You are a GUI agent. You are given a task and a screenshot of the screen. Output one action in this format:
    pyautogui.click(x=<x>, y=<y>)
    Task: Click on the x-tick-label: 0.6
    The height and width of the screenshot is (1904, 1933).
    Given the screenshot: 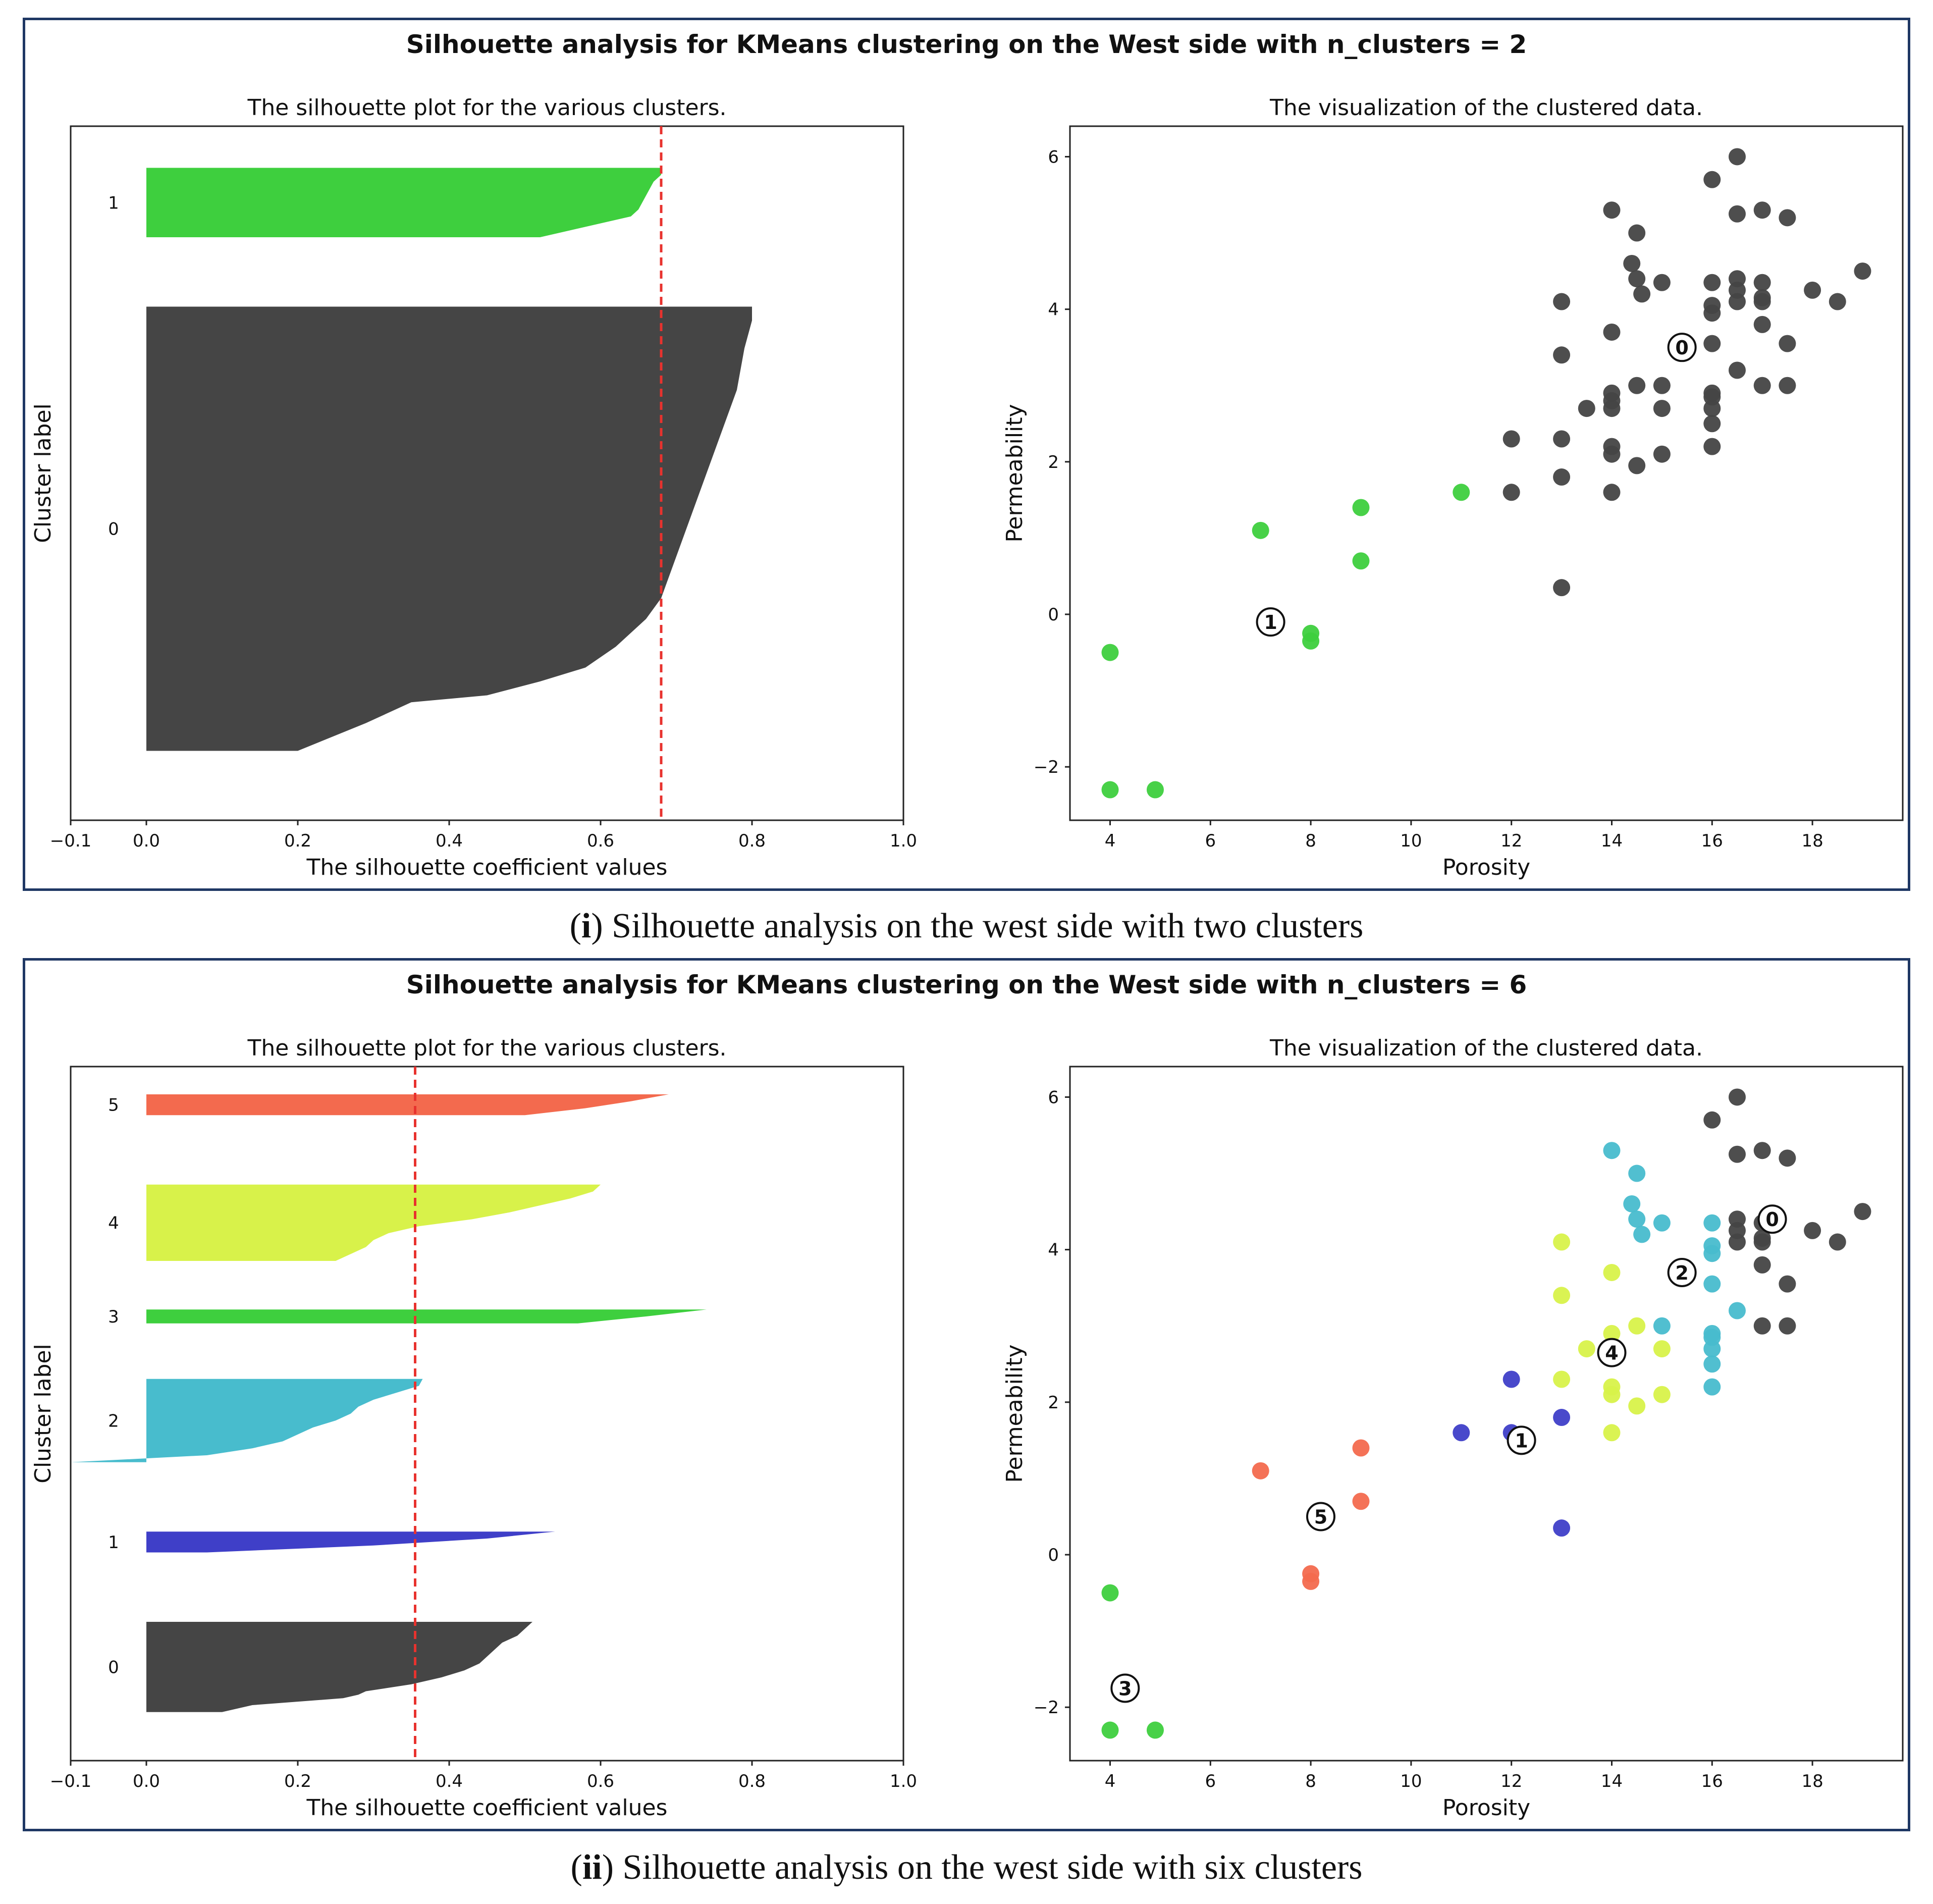 What is the action you would take?
    pyautogui.click(x=600, y=841)
    